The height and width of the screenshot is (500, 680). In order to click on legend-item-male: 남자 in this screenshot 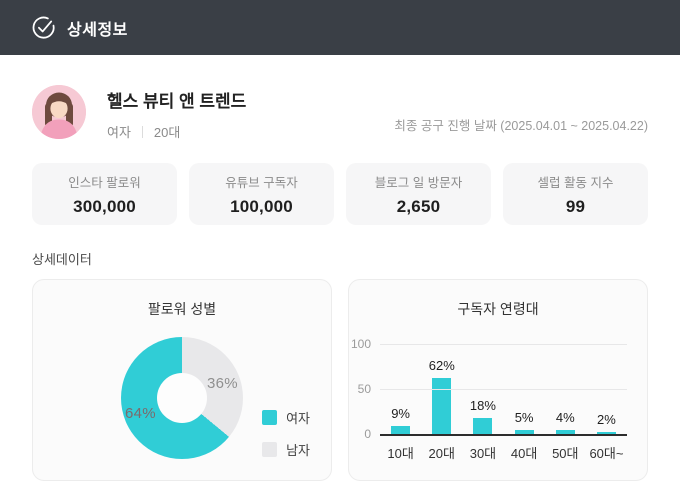, I will do `click(286, 449)`.